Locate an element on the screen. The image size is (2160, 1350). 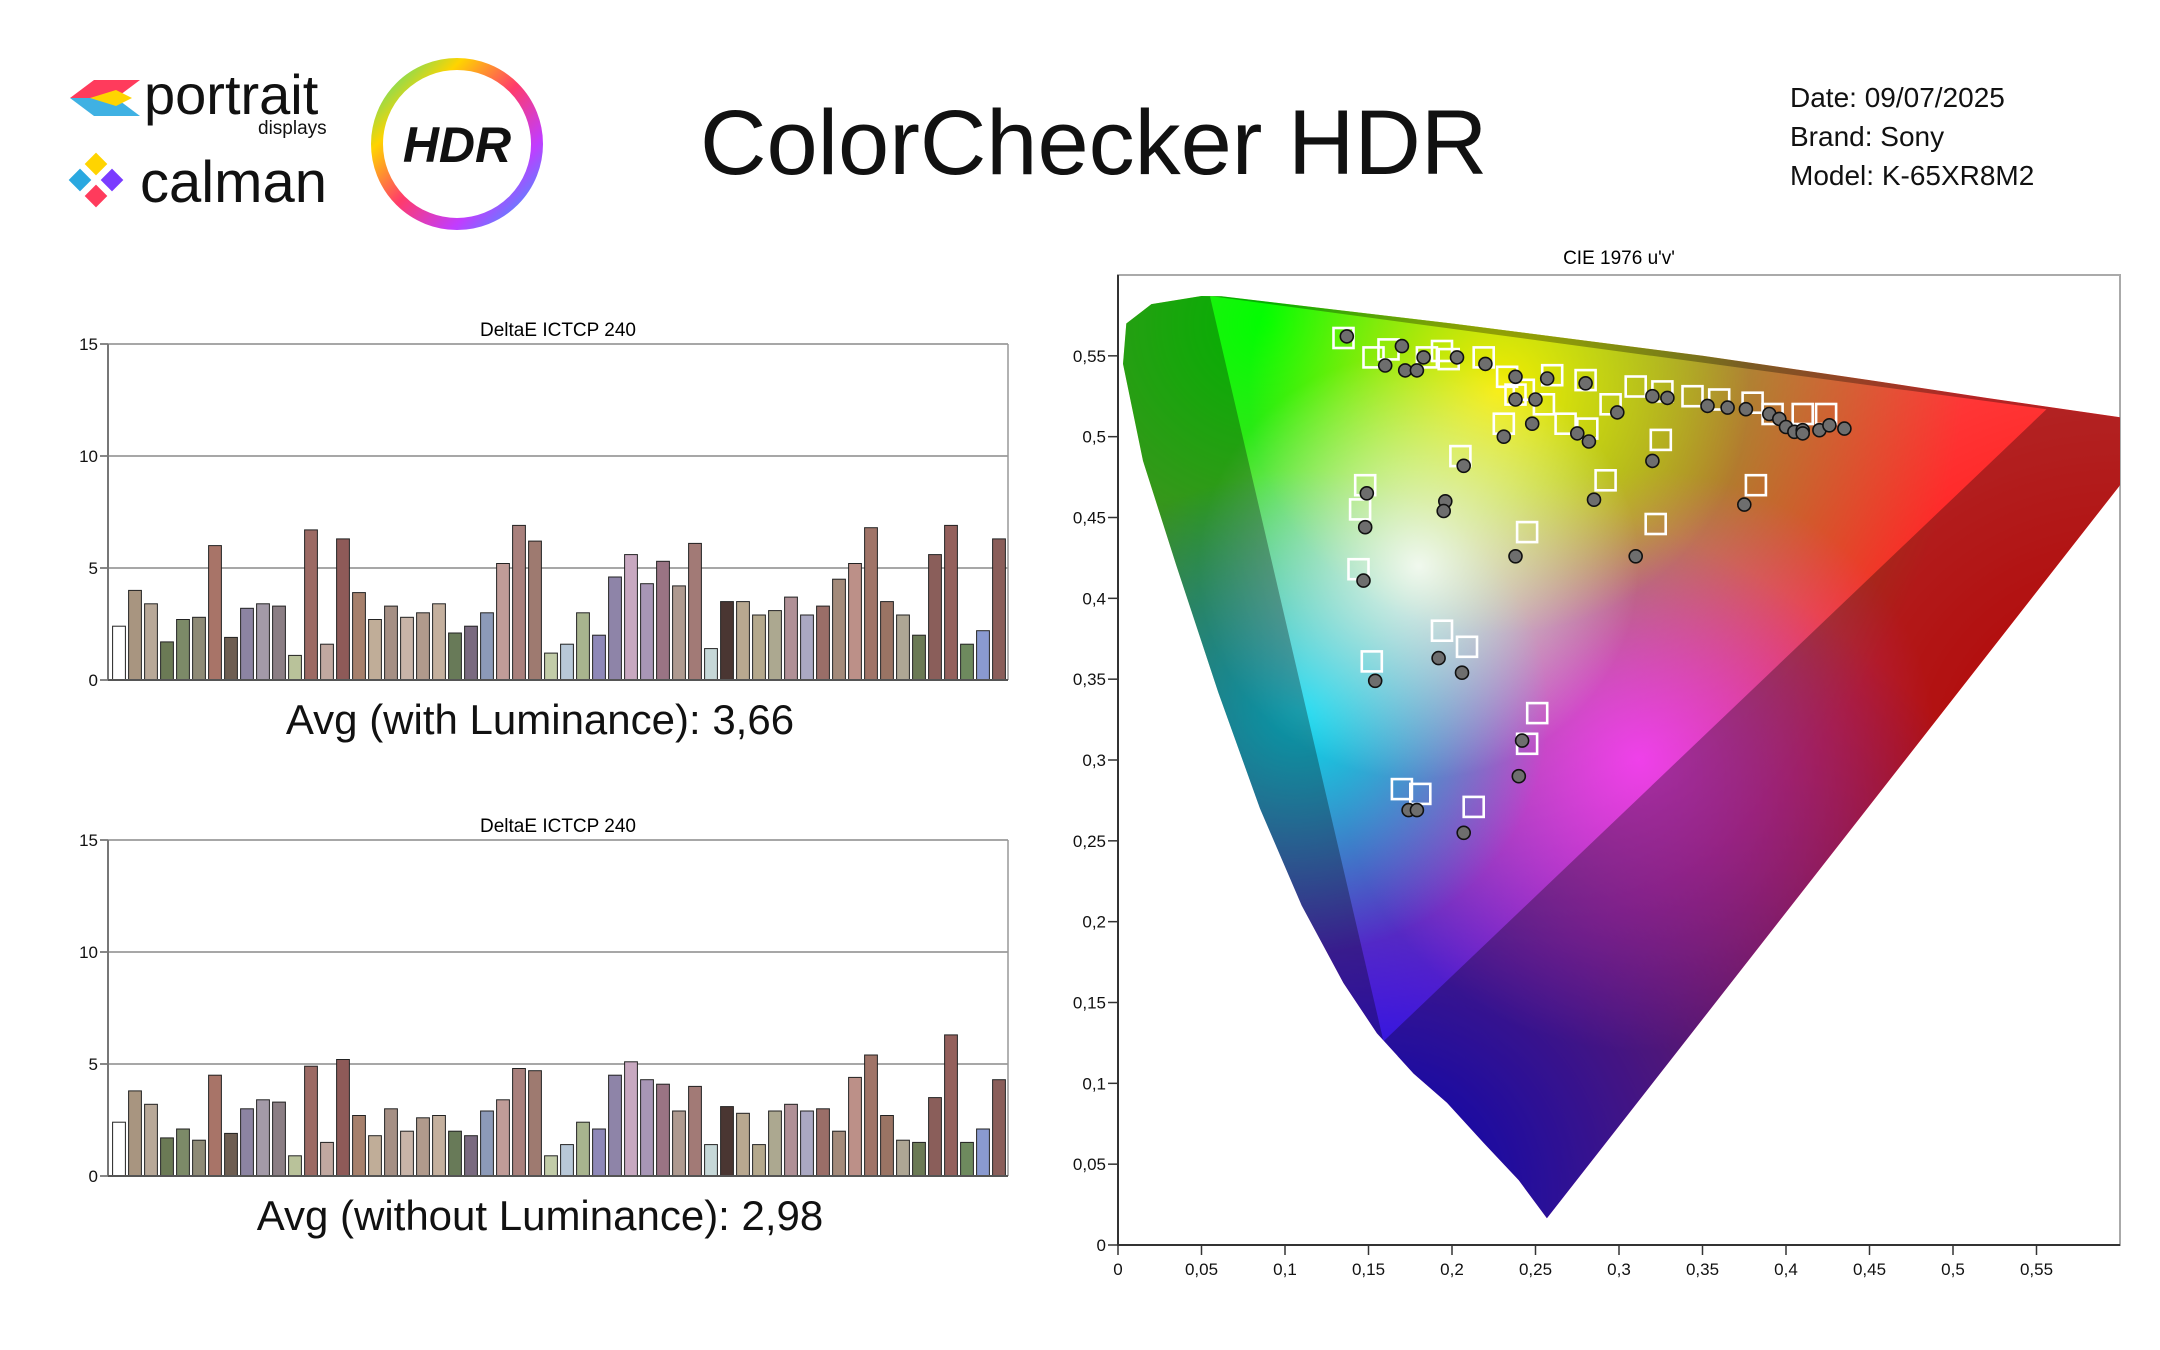
cie-ytick-label: 0,45 is located at coordinates (1089, 518).